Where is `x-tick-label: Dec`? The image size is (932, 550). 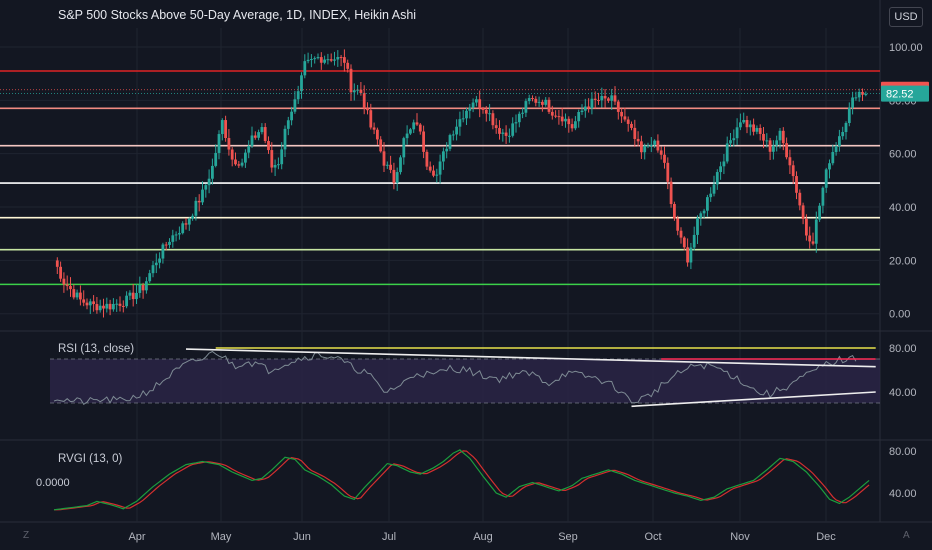
x-tick-label: Dec is located at coordinates (826, 537).